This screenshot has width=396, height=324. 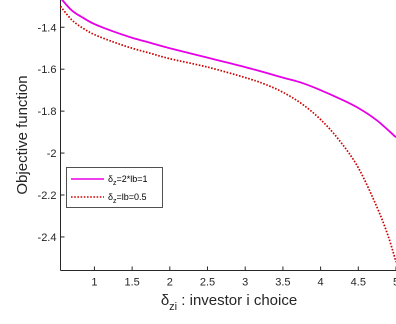 What do you see at coordinates (94, 283) in the screenshot?
I see `x-tick-label: 1` at bounding box center [94, 283].